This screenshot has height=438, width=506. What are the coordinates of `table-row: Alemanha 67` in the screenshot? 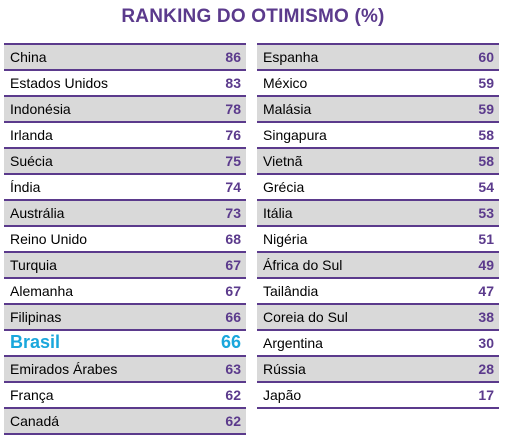 It's located at (125, 292).